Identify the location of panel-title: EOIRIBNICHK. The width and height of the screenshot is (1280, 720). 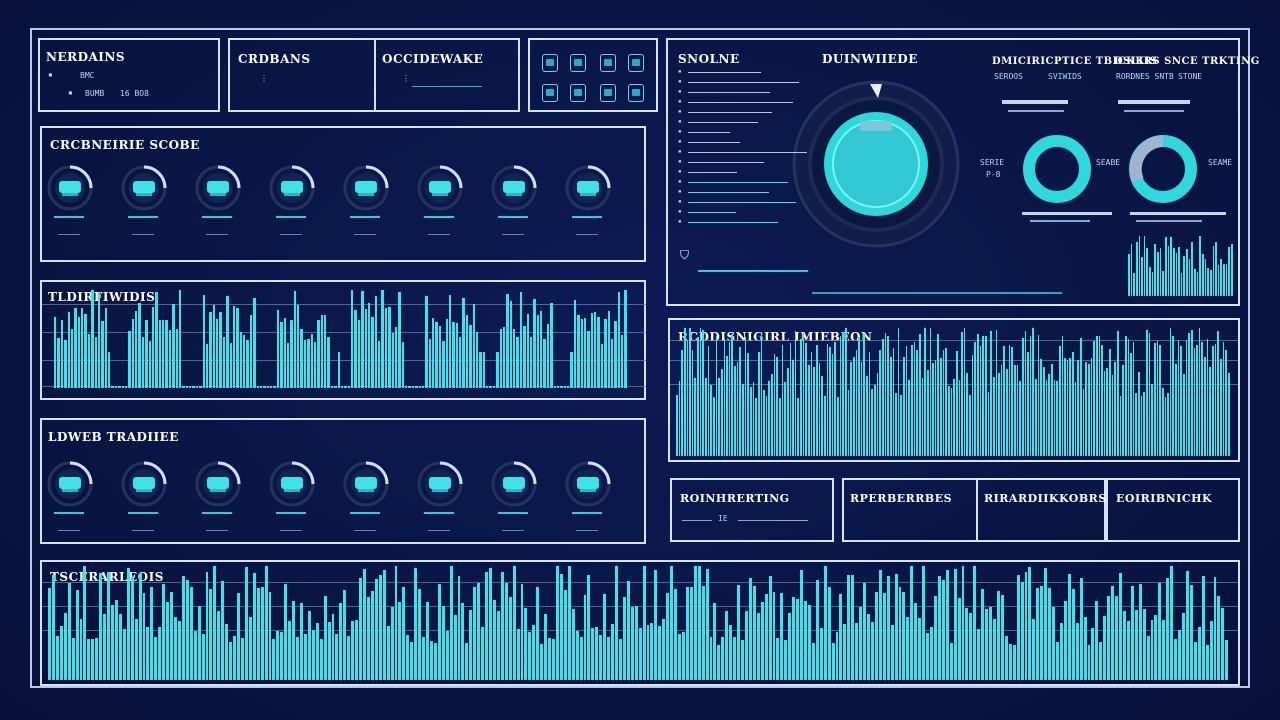
(1164, 498).